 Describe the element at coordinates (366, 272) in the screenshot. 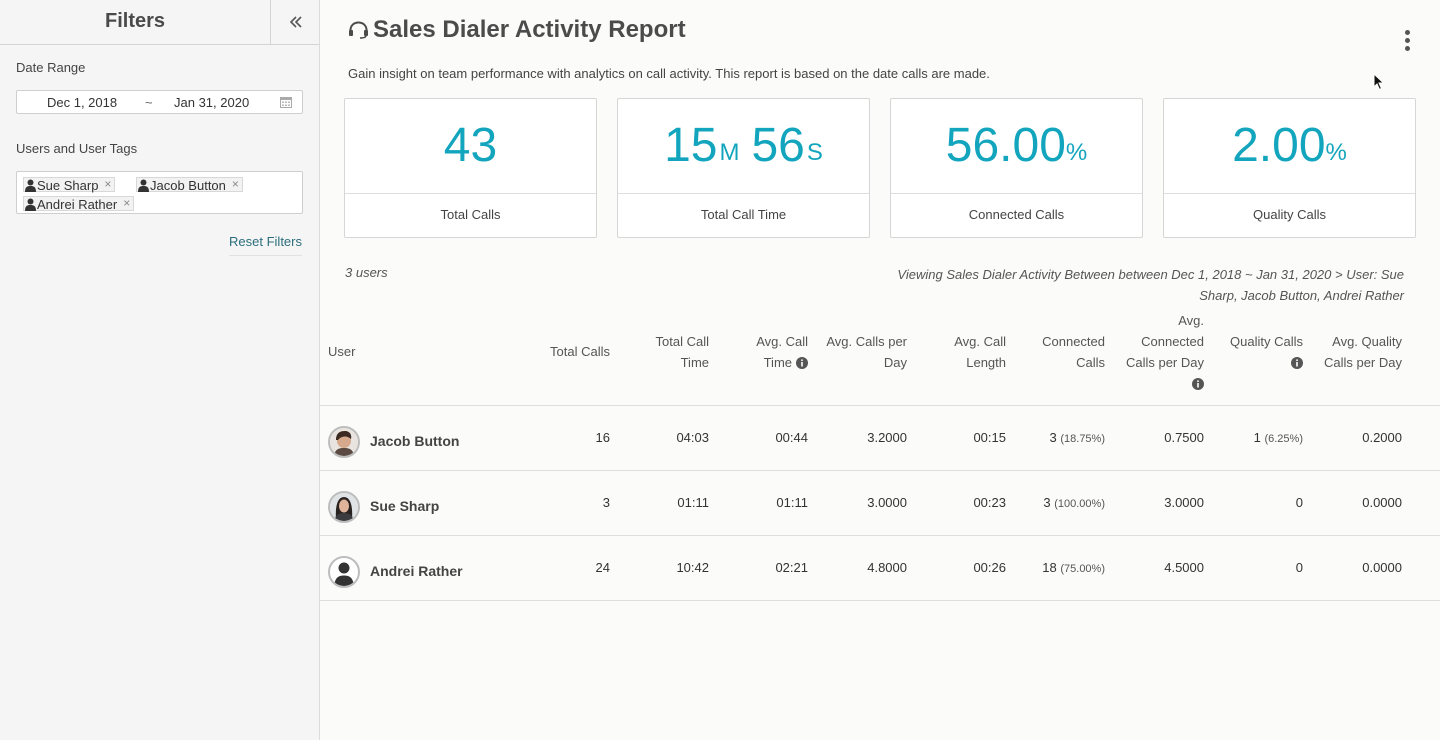

I see `user-count: 3 users` at that location.